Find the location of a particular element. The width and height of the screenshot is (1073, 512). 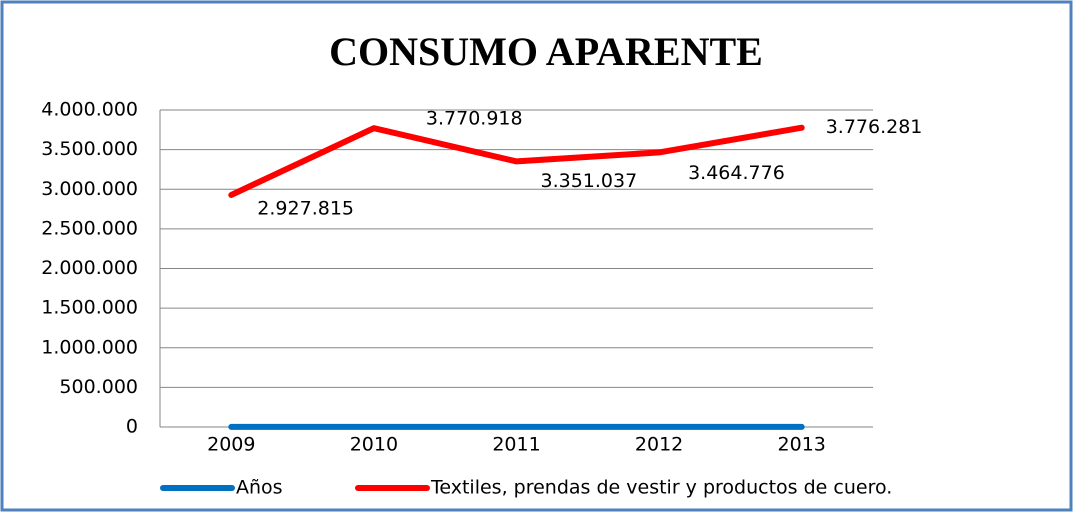

y-tick-label: 1.500.000 is located at coordinates (89, 308).